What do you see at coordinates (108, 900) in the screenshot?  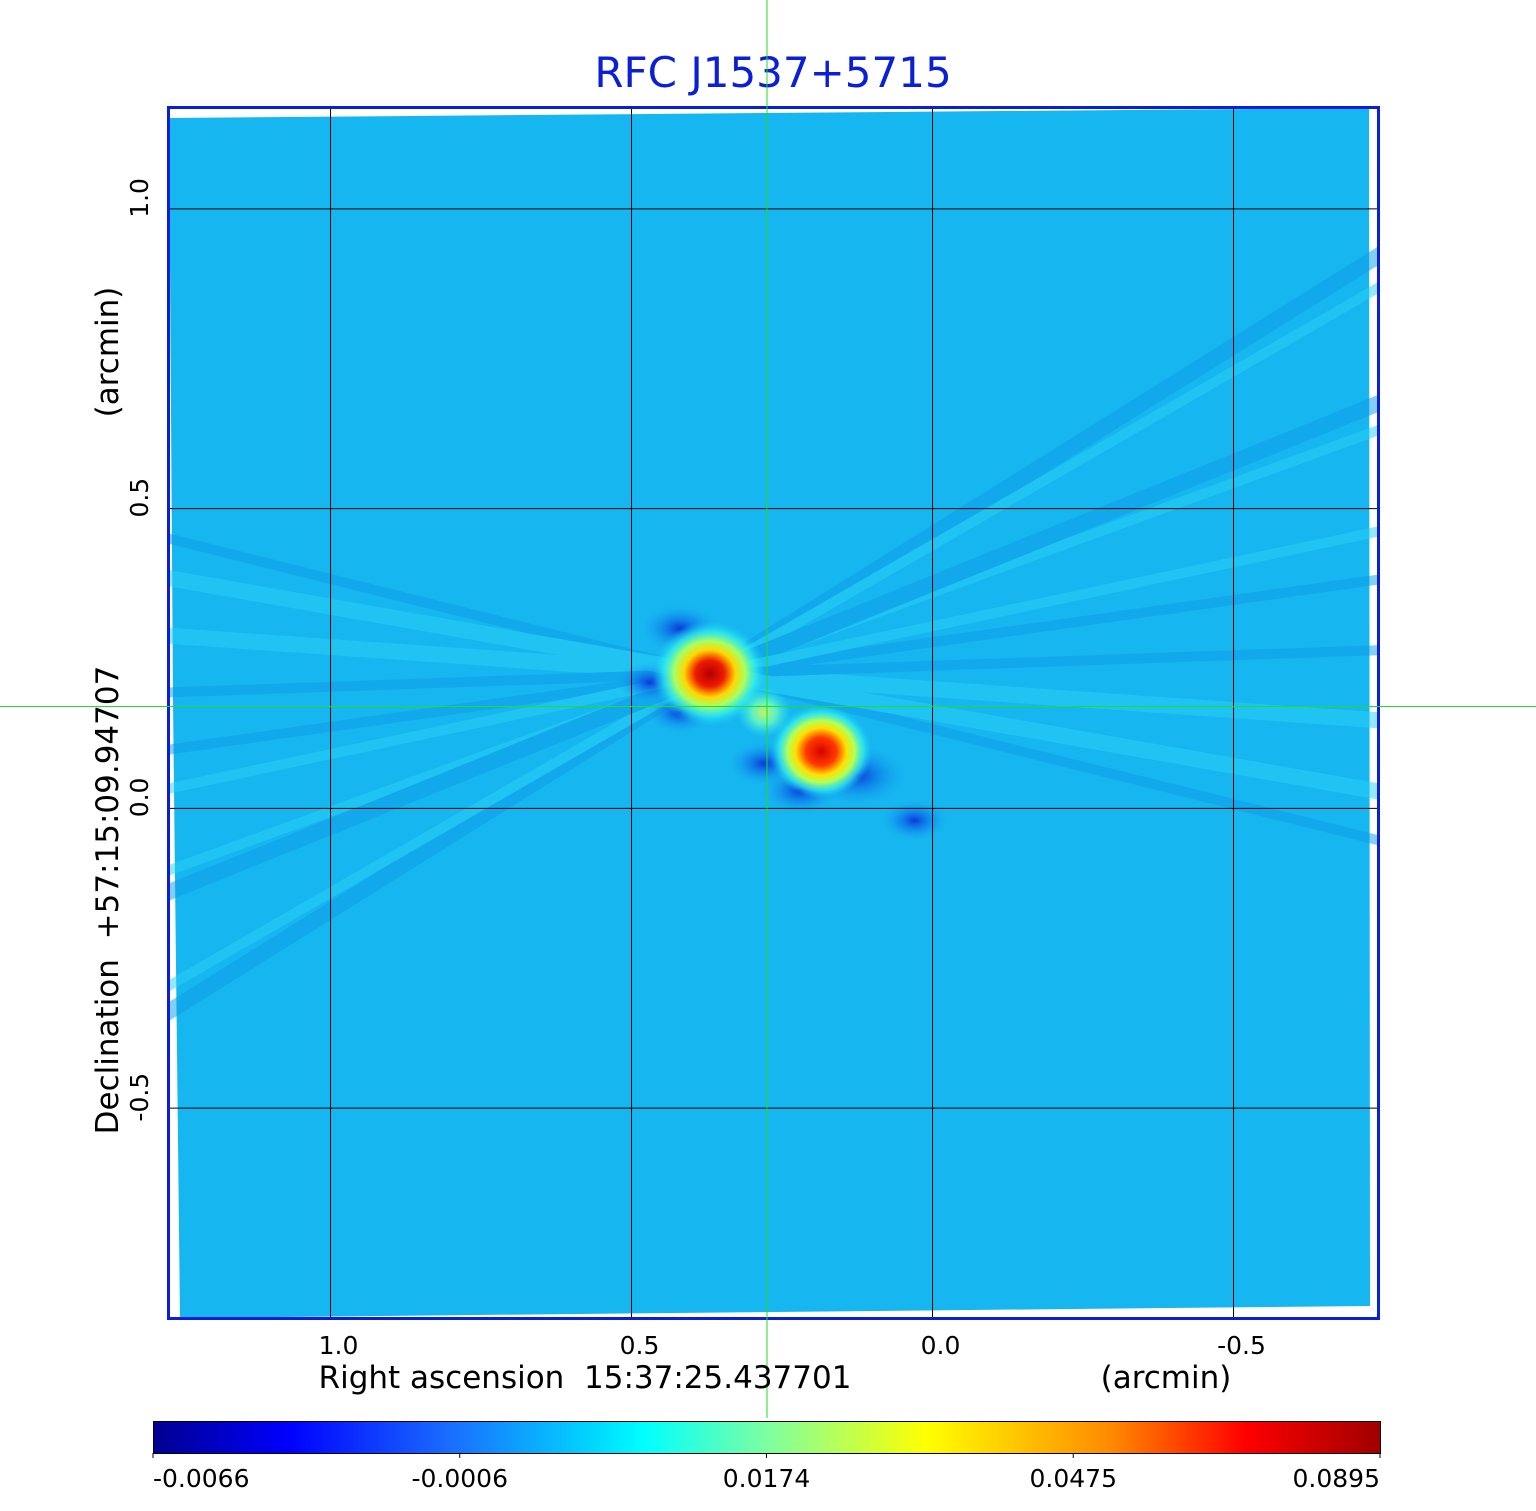 I see `y-axis-label: Declination +57:15:09.94707` at bounding box center [108, 900].